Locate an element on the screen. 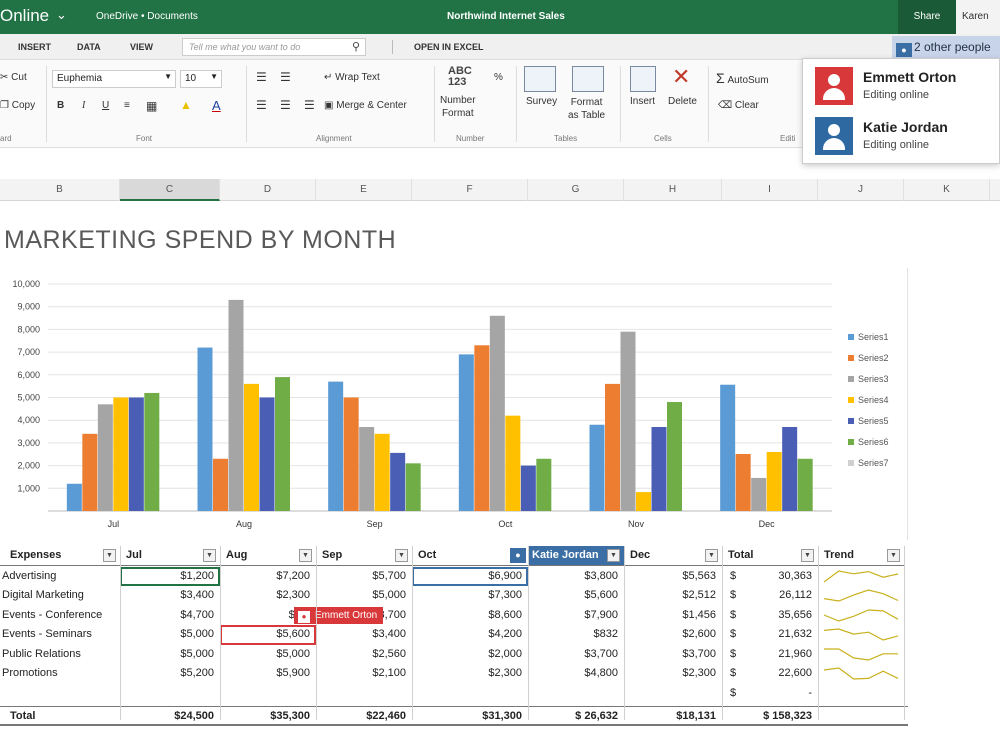 This screenshot has height=750, width=1000. merge-center-button: ▣ Merge & Center is located at coordinates (365, 105).